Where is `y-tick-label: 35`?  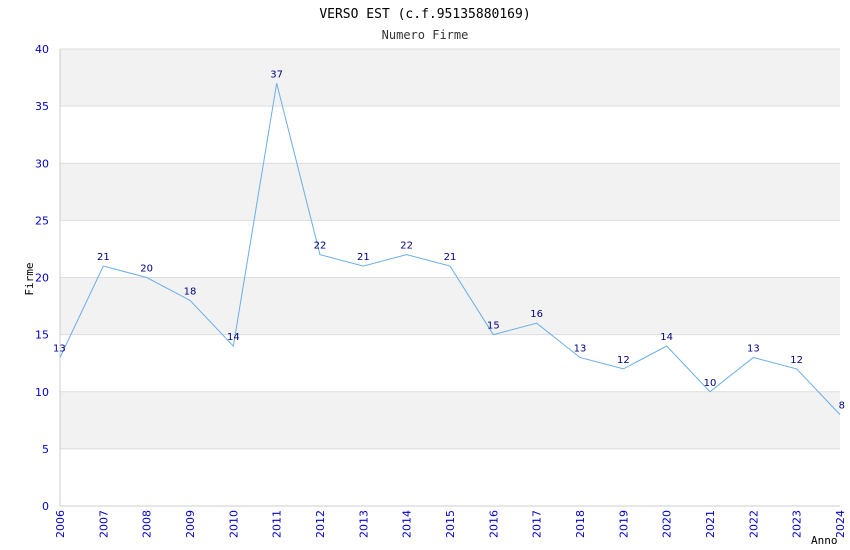
y-tick-label: 35 is located at coordinates (42, 106).